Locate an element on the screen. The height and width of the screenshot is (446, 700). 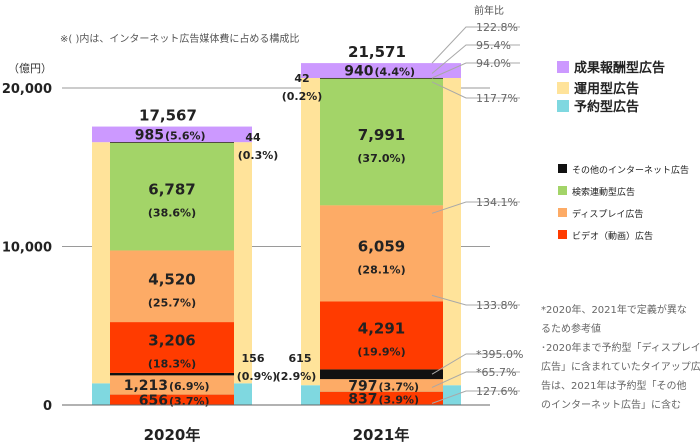
performance-value: 940 is located at coordinates (358, 72).